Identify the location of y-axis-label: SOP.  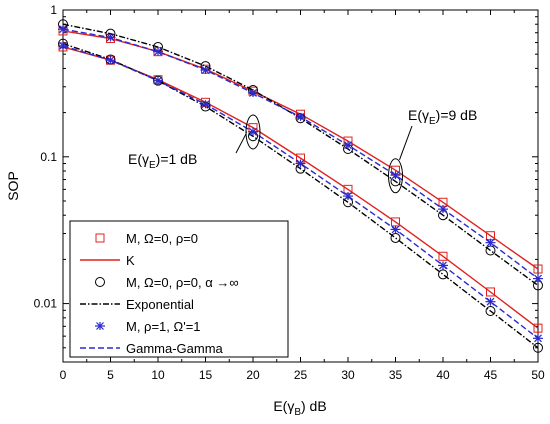
(13, 186).